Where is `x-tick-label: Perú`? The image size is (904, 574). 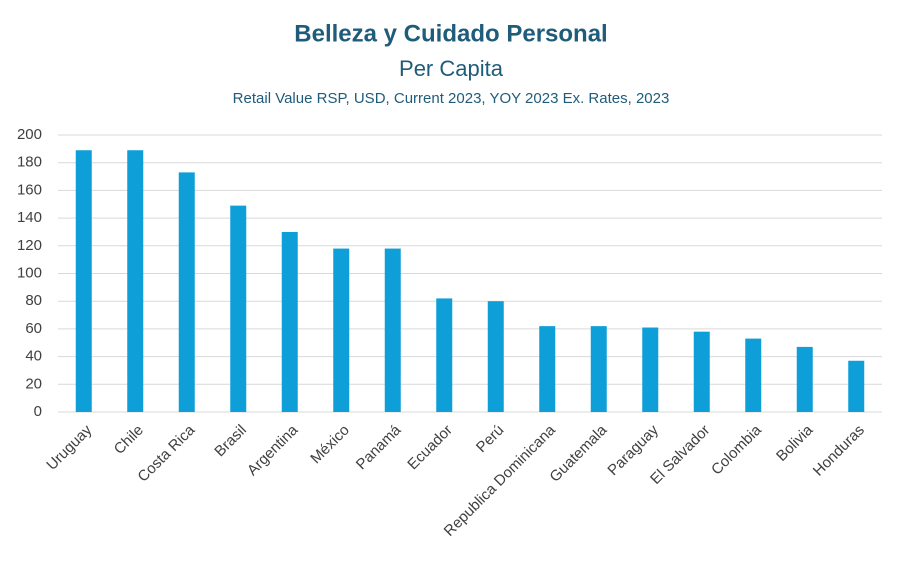 x-tick-label: Perú is located at coordinates (490, 439).